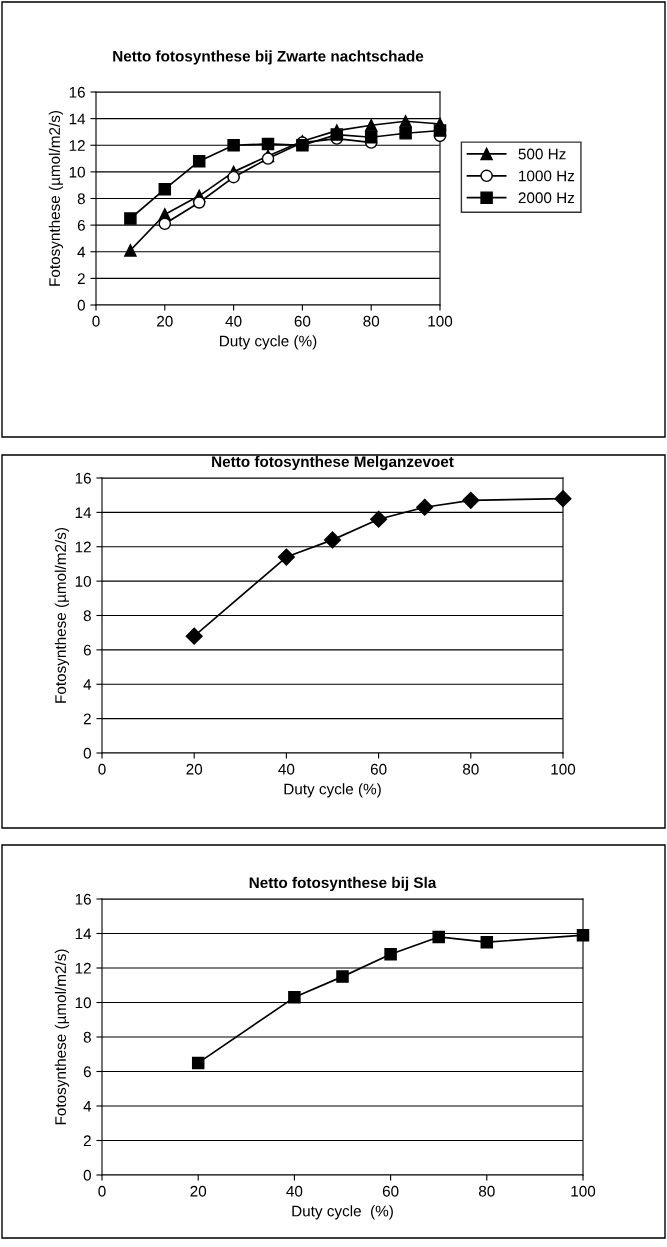 The height and width of the screenshot is (1247, 667). Describe the element at coordinates (546, 198) in the screenshot. I see `legend-label: 2000 Hz` at that location.